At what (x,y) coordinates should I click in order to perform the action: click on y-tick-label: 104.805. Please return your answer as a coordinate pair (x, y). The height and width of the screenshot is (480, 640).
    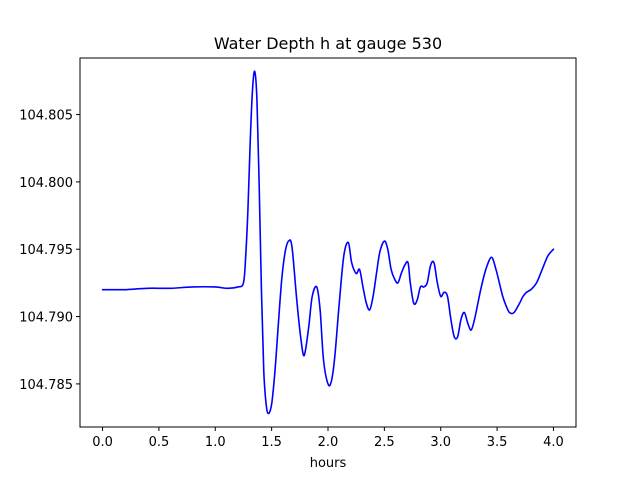
    Looking at the image, I should click on (46, 116).